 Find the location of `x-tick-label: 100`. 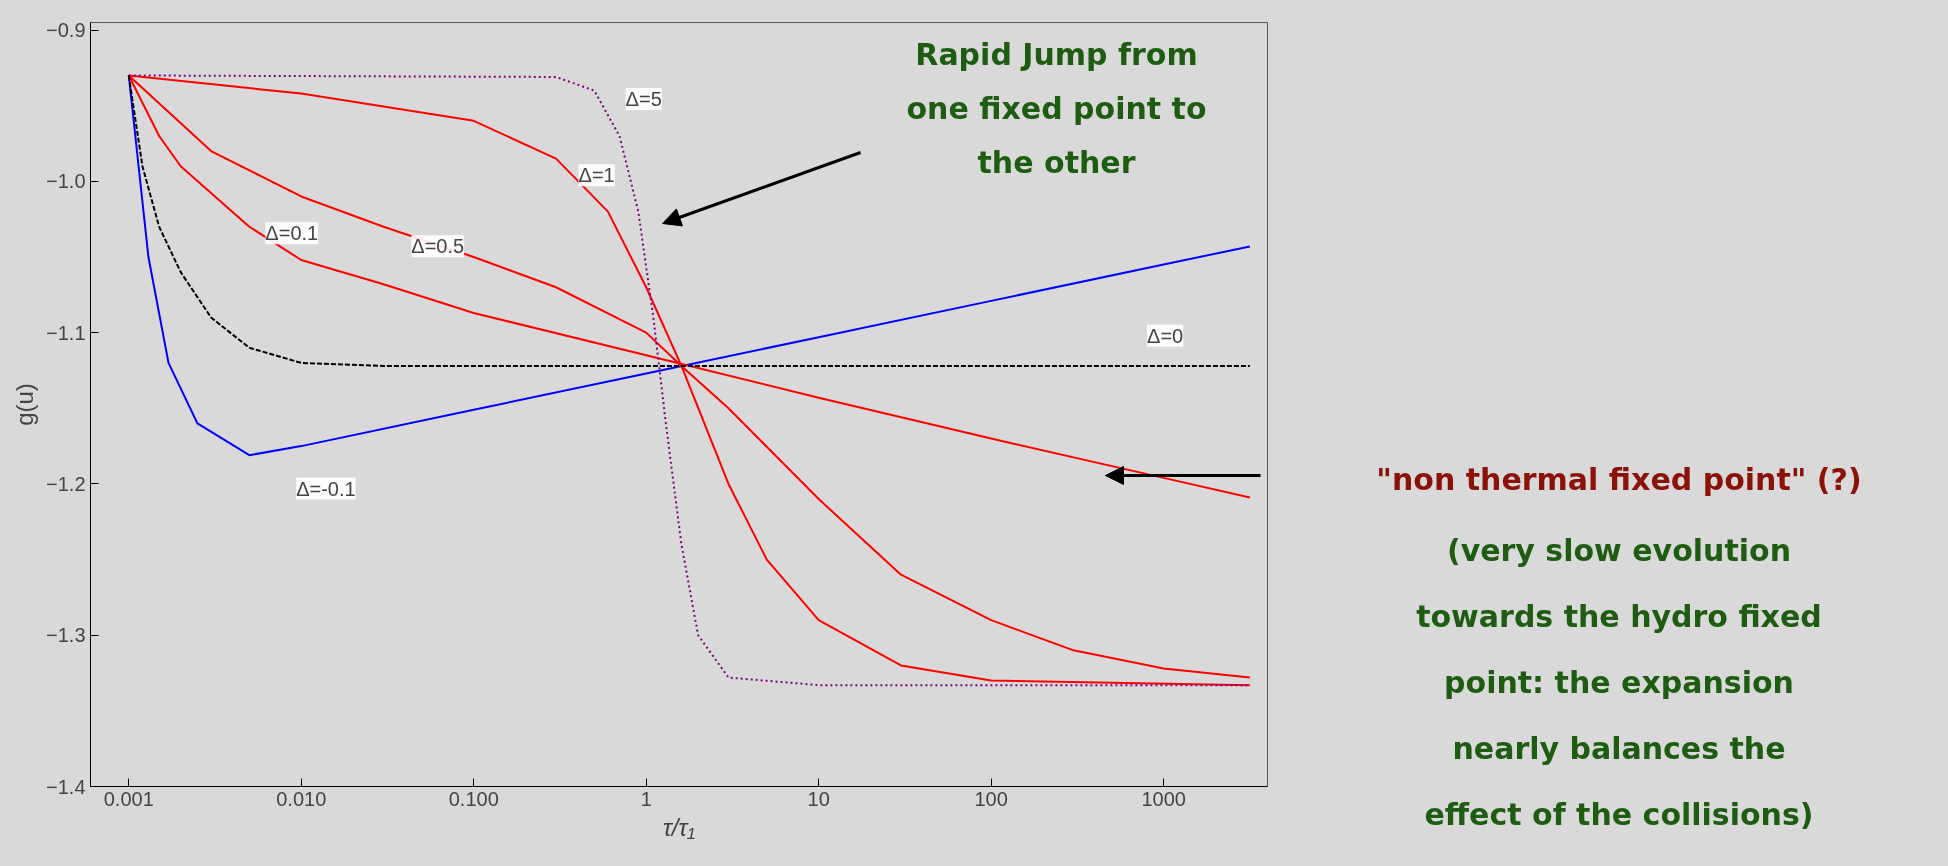

x-tick-label: 100 is located at coordinates (991, 798).